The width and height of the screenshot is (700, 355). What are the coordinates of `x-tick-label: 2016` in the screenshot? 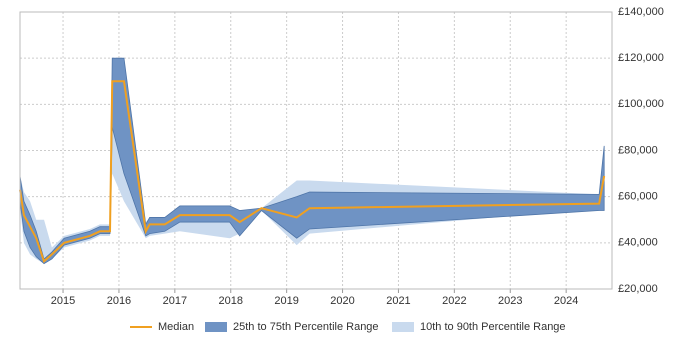 It's located at (119, 301).